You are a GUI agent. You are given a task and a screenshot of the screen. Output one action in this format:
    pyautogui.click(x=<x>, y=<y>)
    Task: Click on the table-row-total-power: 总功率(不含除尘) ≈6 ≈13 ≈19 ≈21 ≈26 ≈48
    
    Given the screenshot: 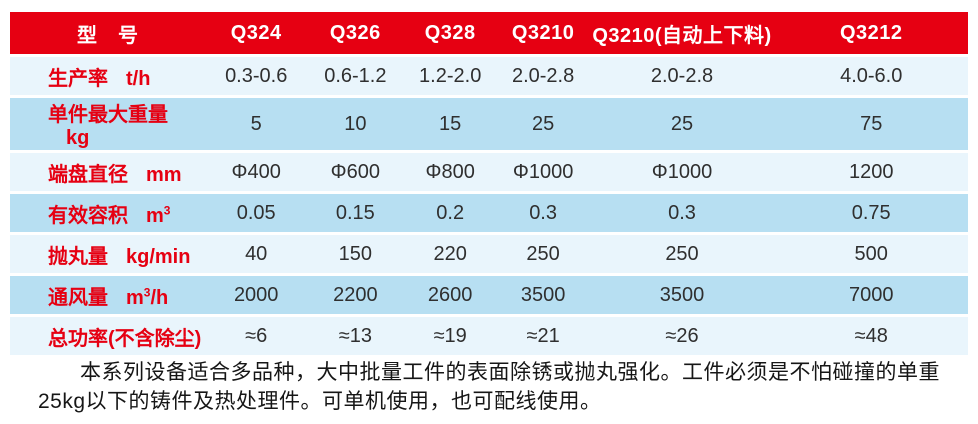 What is the action you would take?
    pyautogui.click(x=489, y=336)
    